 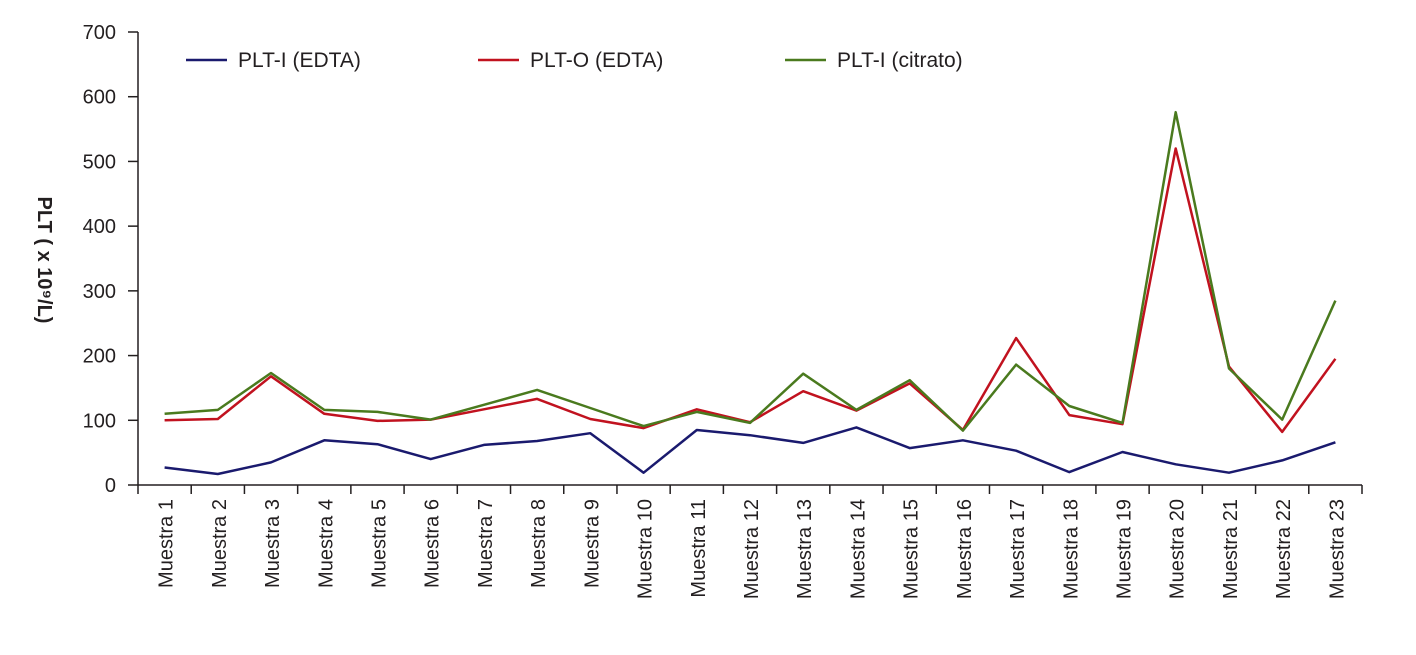 What do you see at coordinates (379, 543) in the screenshot?
I see `x-tick-label: Muestra 5` at bounding box center [379, 543].